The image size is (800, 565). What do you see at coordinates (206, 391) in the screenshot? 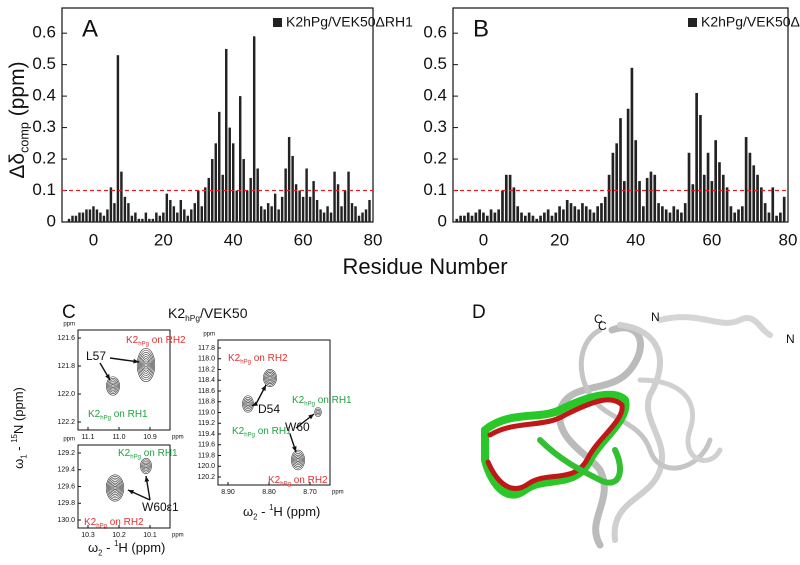
I see `y-tick-label: 118.6` at bounding box center [206, 391].